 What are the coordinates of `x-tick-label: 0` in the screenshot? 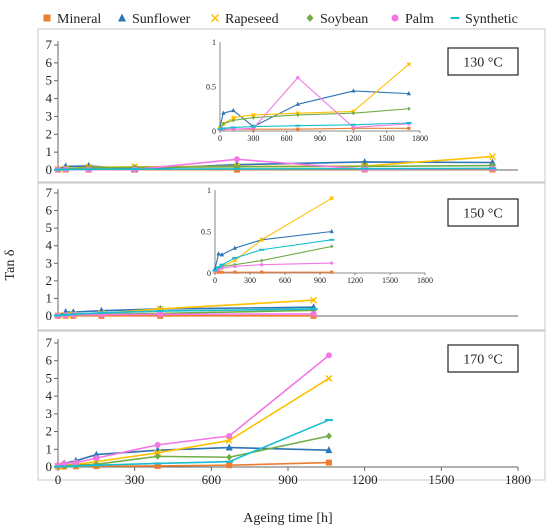 It's located at (58, 479).